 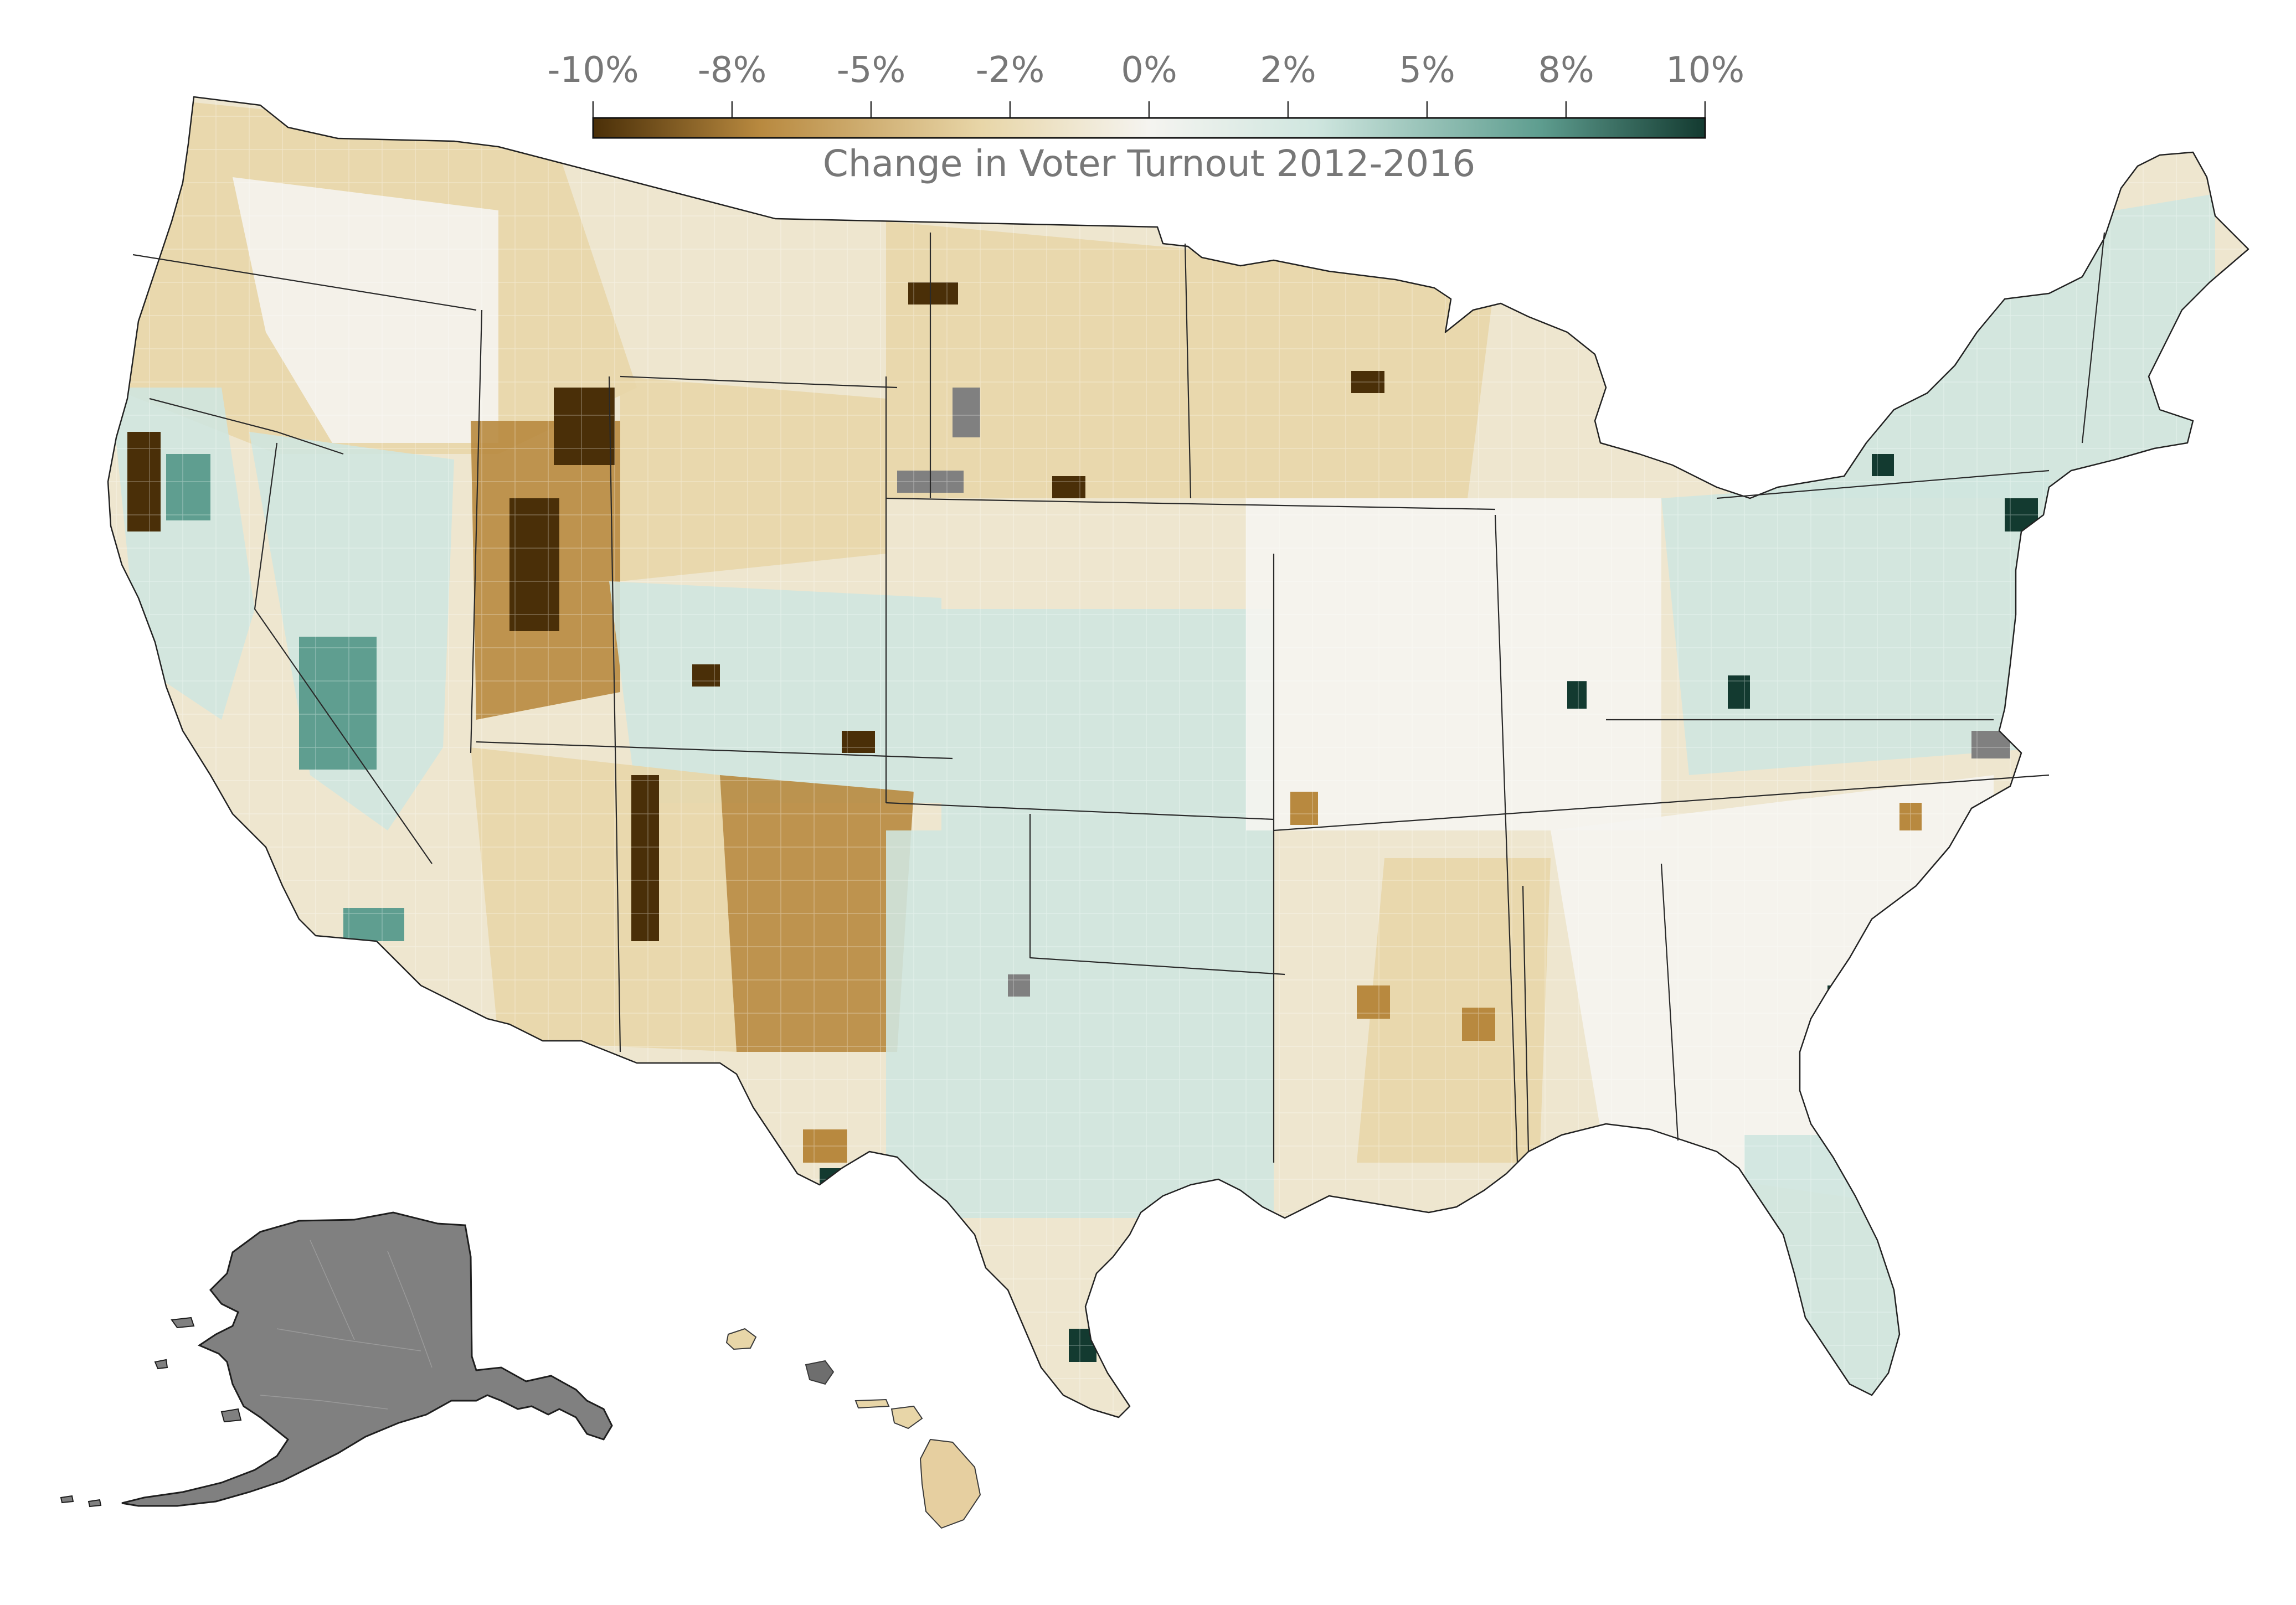 What do you see at coordinates (1010, 70) in the screenshot?
I see `tick-label: -2%` at bounding box center [1010, 70].